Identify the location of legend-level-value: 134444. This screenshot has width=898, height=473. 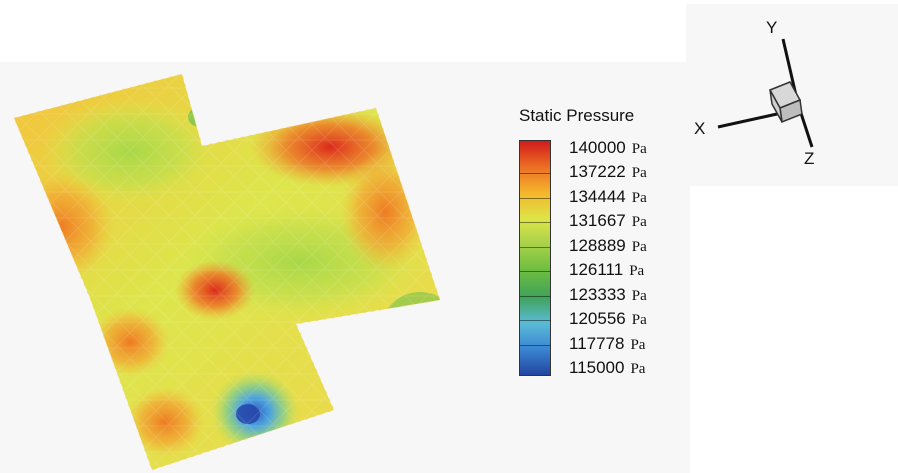
(597, 196).